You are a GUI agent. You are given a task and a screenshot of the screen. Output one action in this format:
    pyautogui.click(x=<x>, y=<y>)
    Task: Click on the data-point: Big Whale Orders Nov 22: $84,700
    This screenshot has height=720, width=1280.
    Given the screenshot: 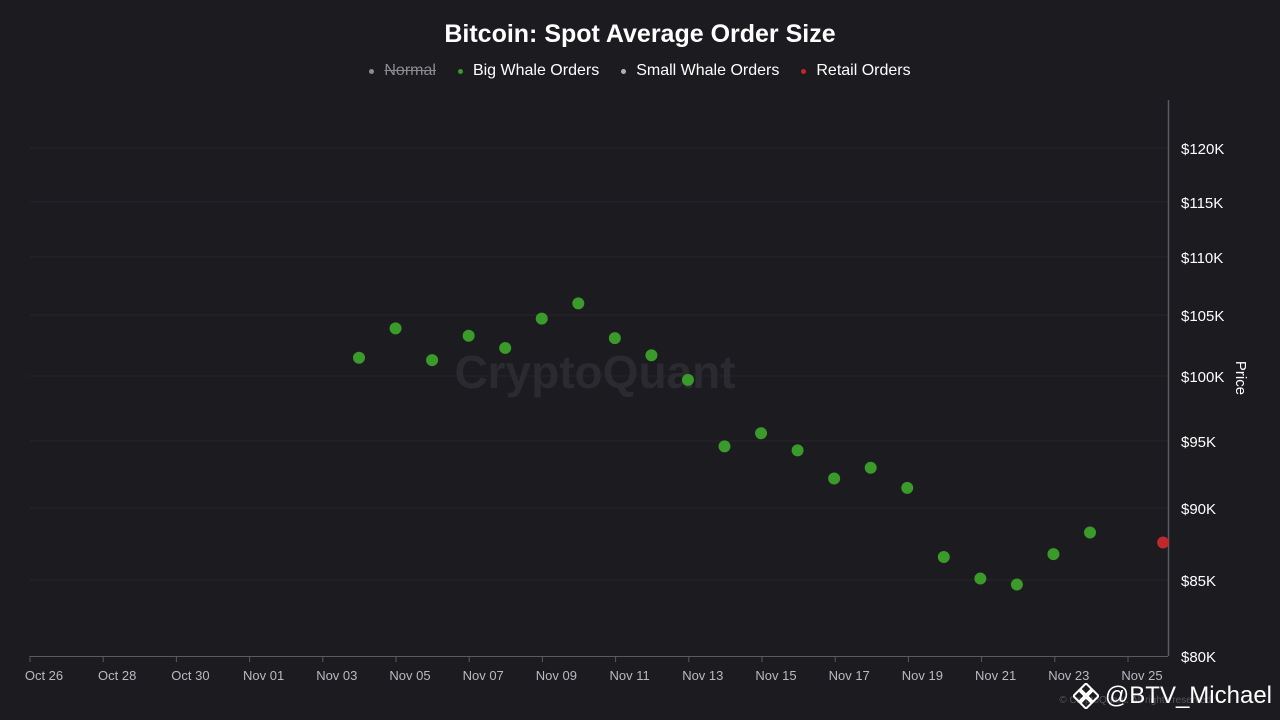 What is the action you would take?
    pyautogui.click(x=1016, y=584)
    